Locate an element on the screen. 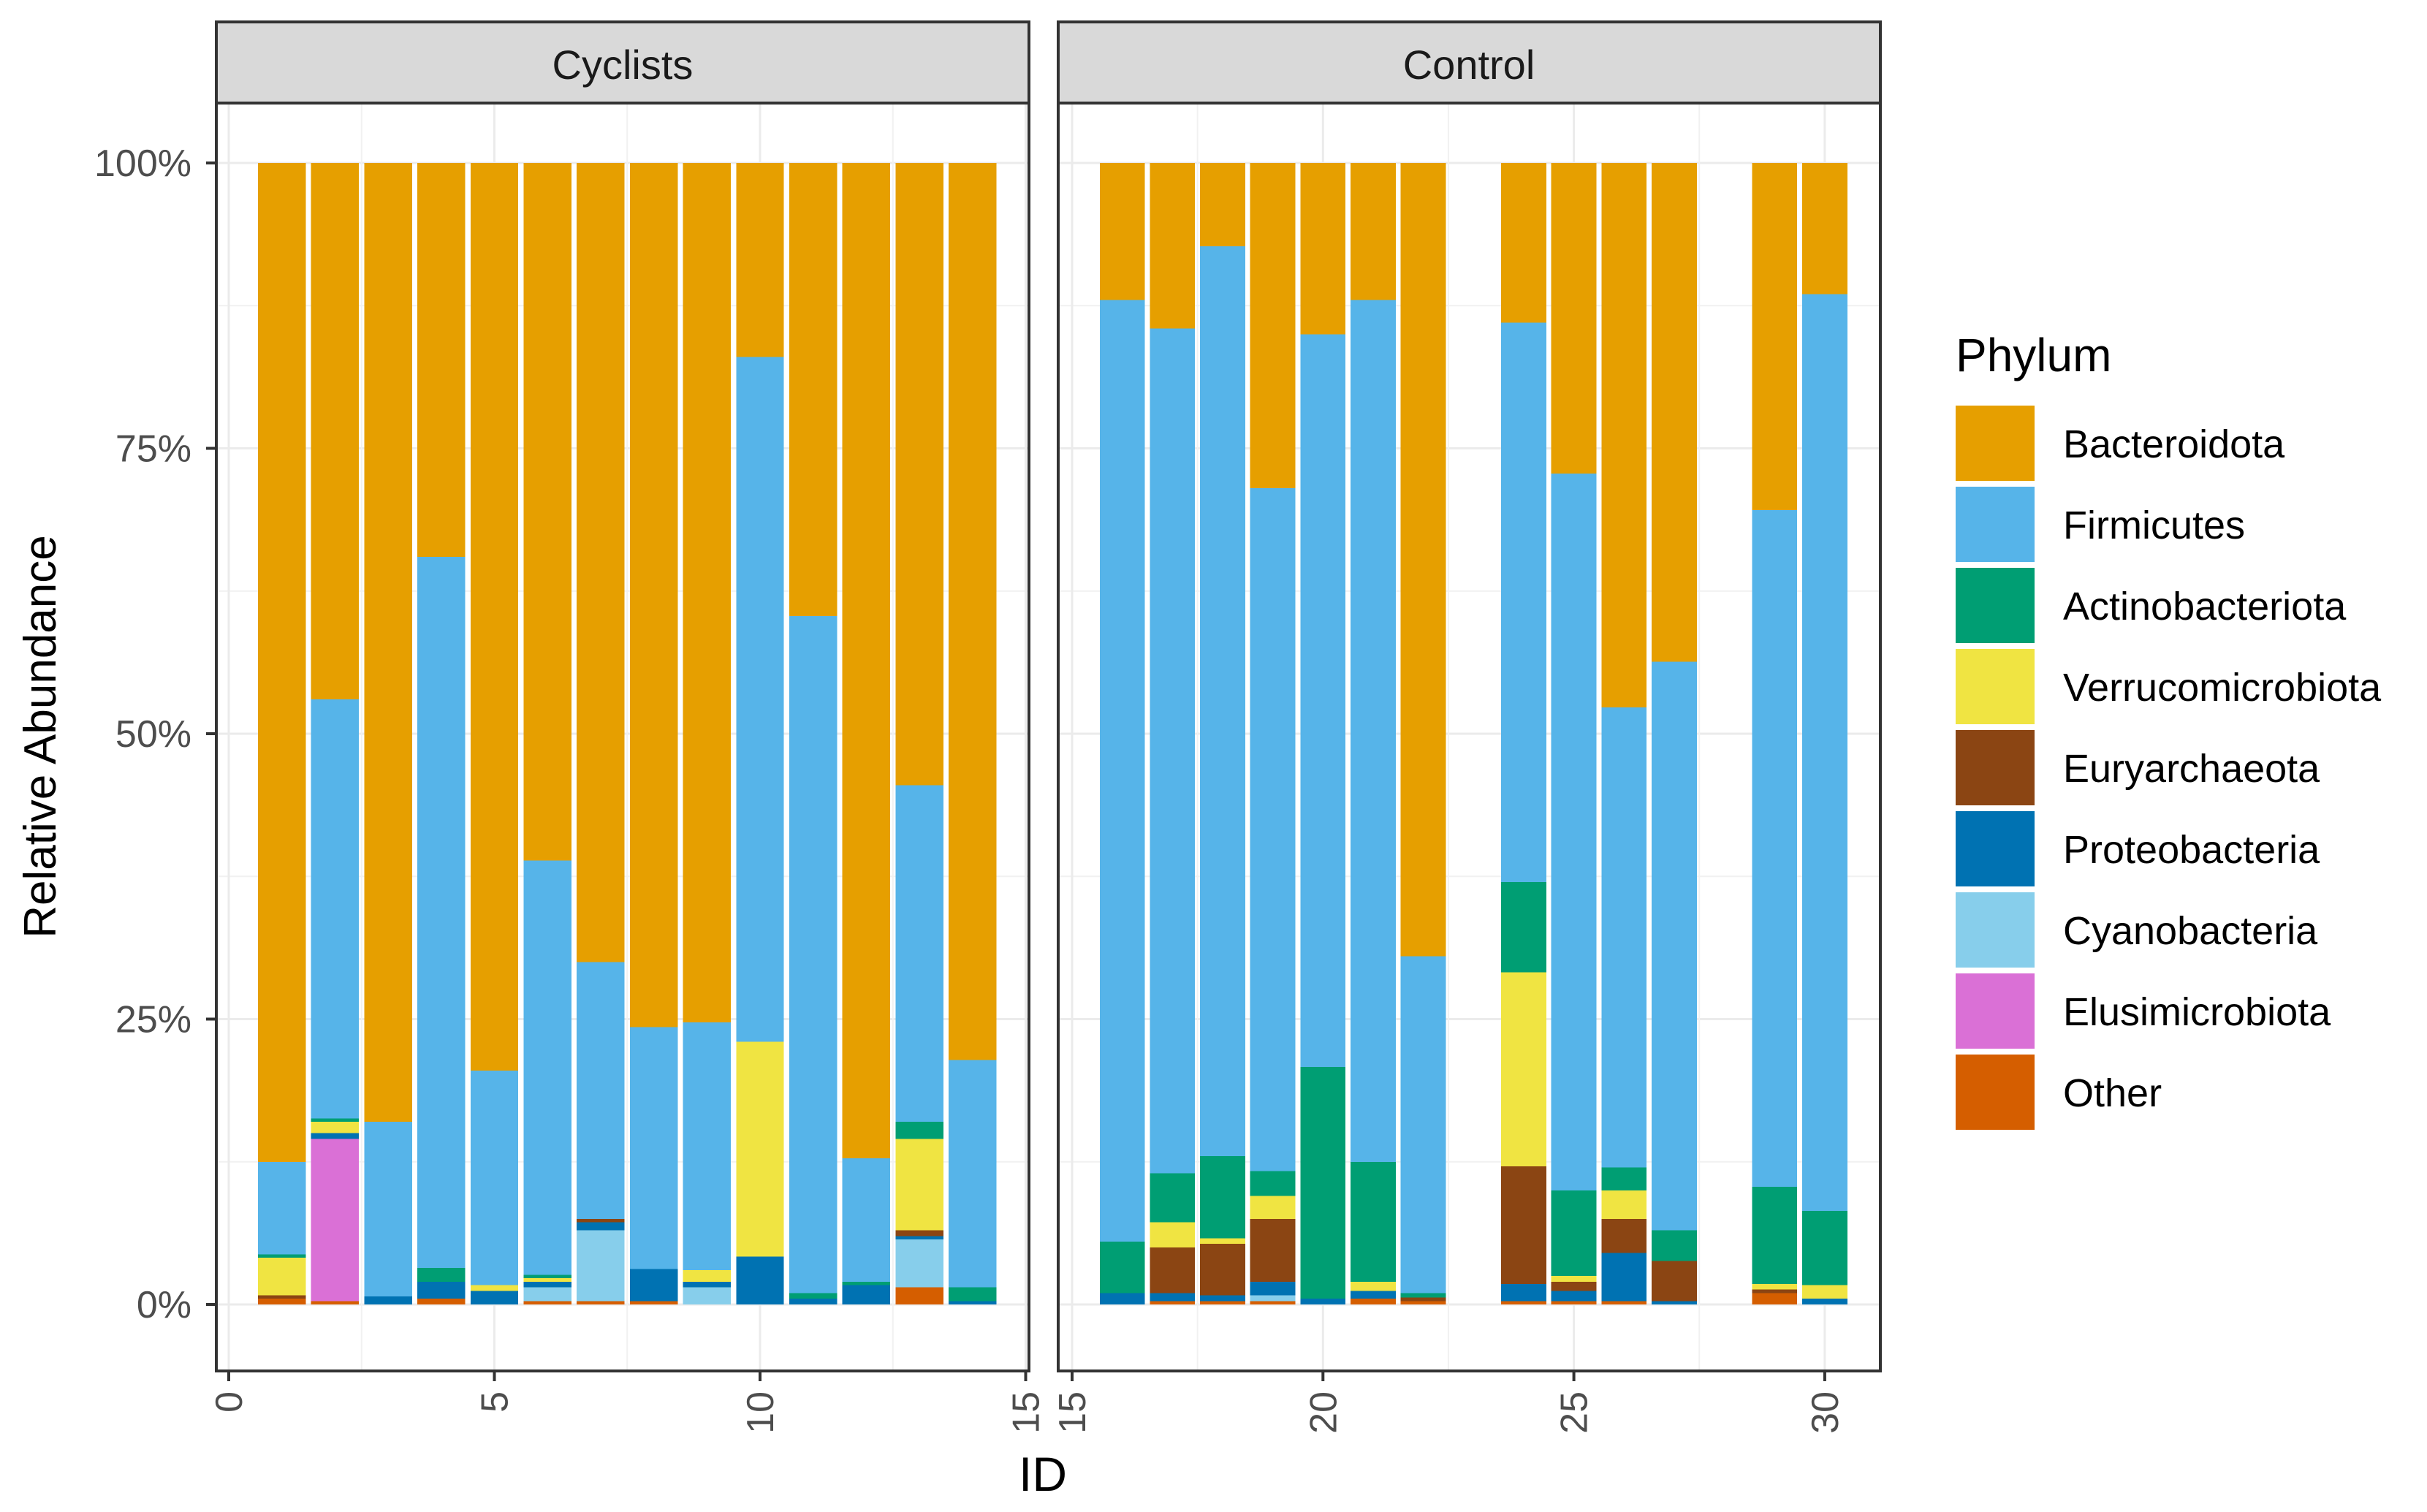 The width and height of the screenshot is (2427, 1512). panel-strip-cyclists is located at coordinates (622, 62).